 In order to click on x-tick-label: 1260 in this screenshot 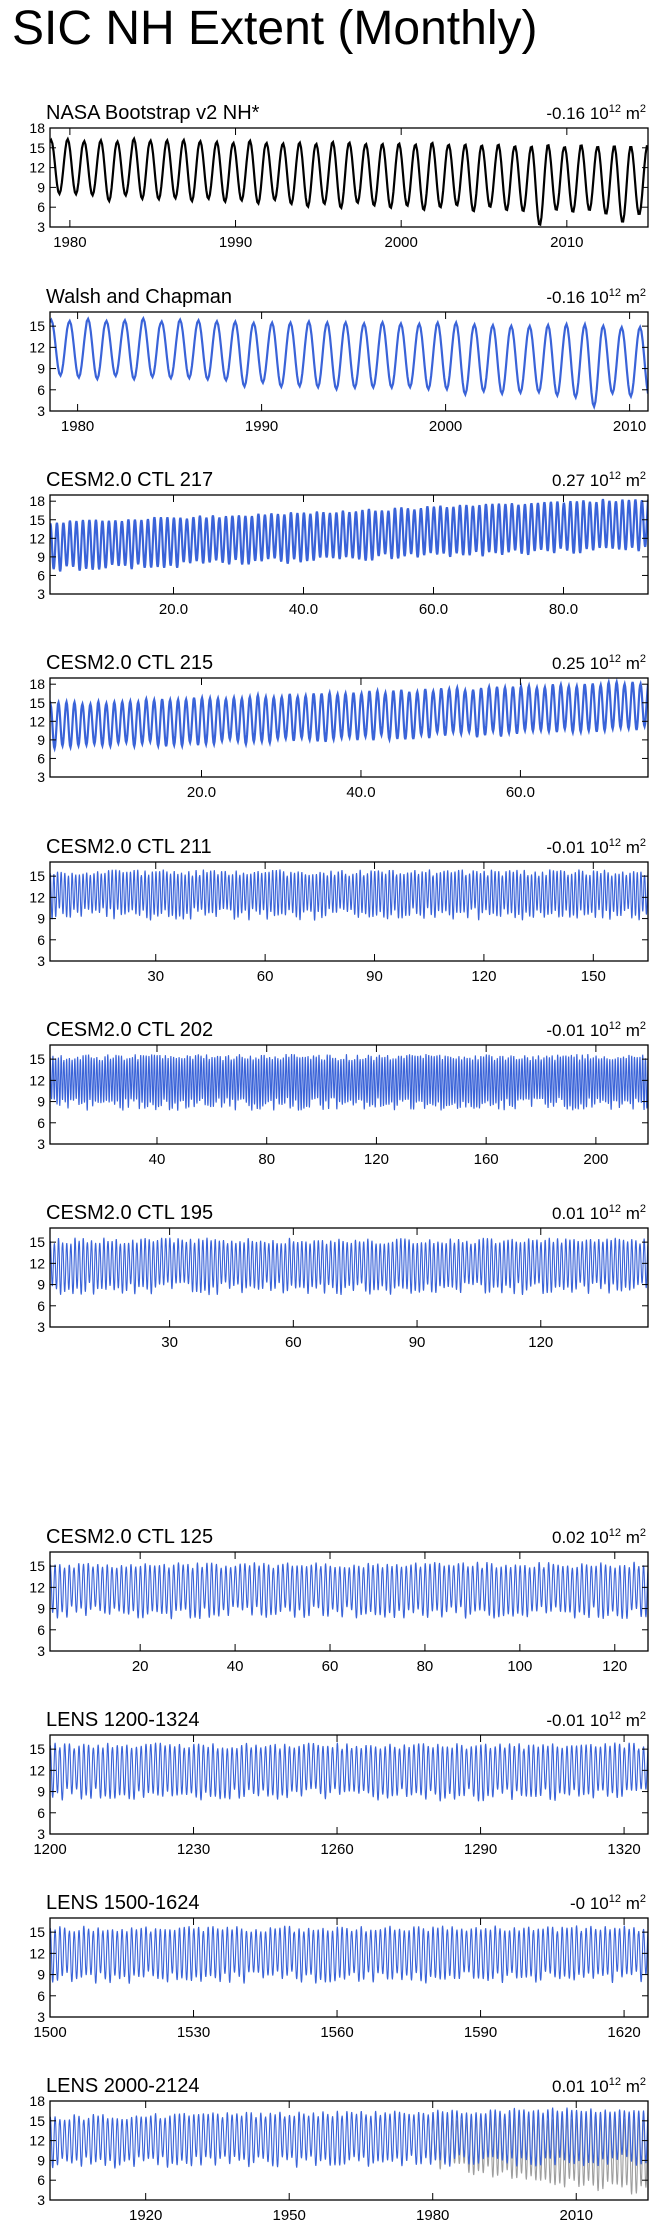, I will do `click(336, 1849)`.